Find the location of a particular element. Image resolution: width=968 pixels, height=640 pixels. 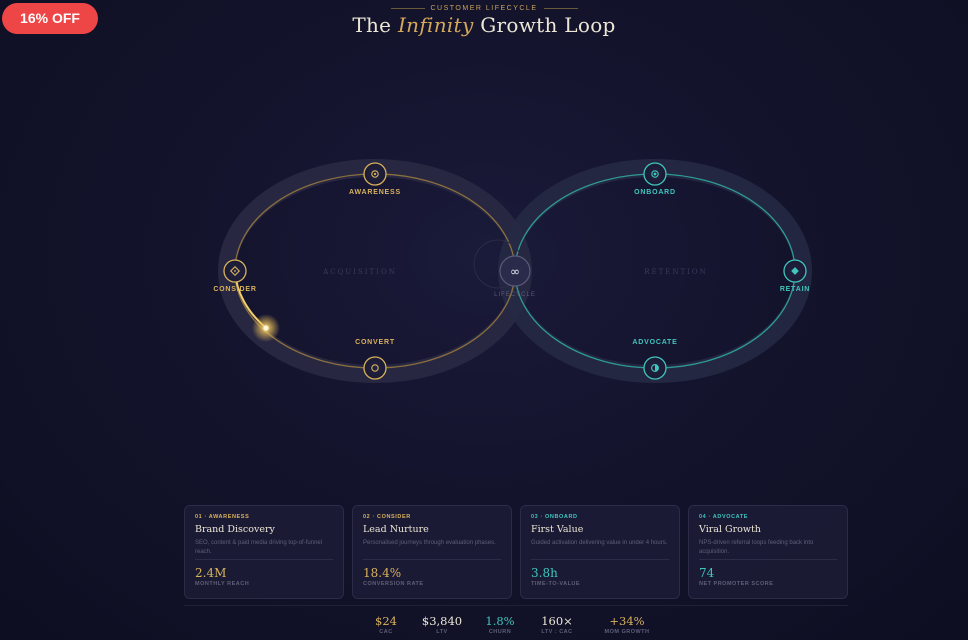

eyebrow-rule-right is located at coordinates (560, 8).